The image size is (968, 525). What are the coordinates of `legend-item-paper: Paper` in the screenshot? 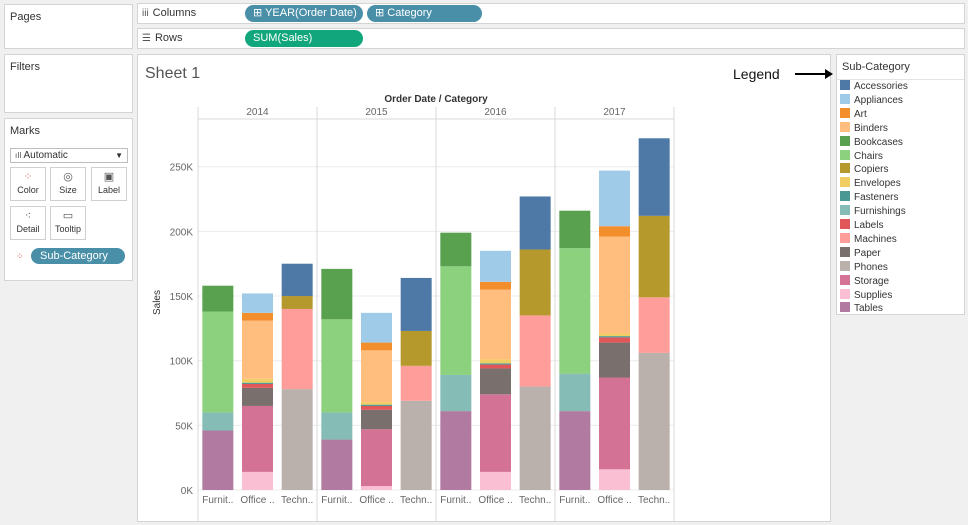 It's located at (860, 253).